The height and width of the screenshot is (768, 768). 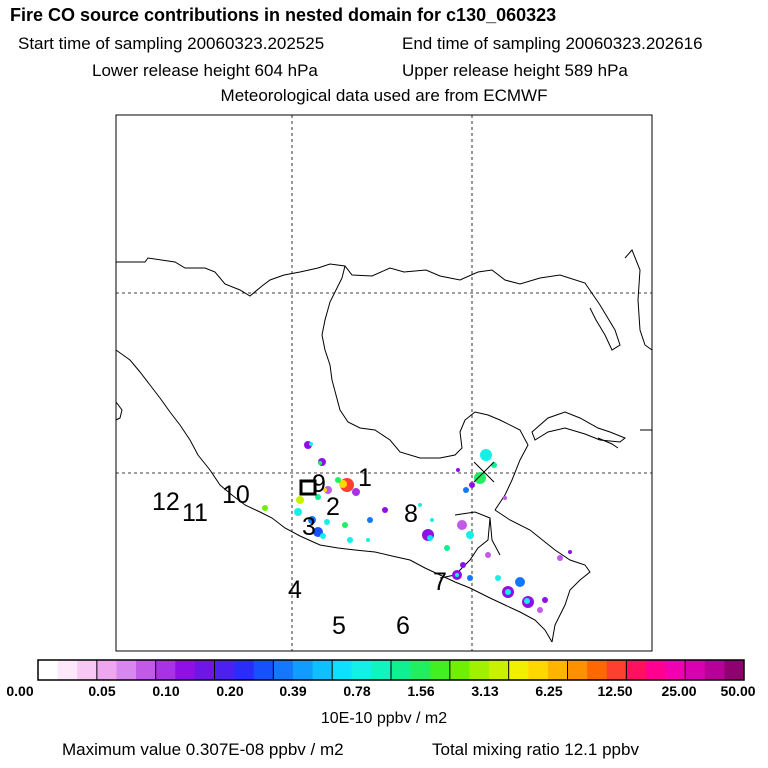 What do you see at coordinates (295, 590) in the screenshot?
I see `segment-label: 4` at bounding box center [295, 590].